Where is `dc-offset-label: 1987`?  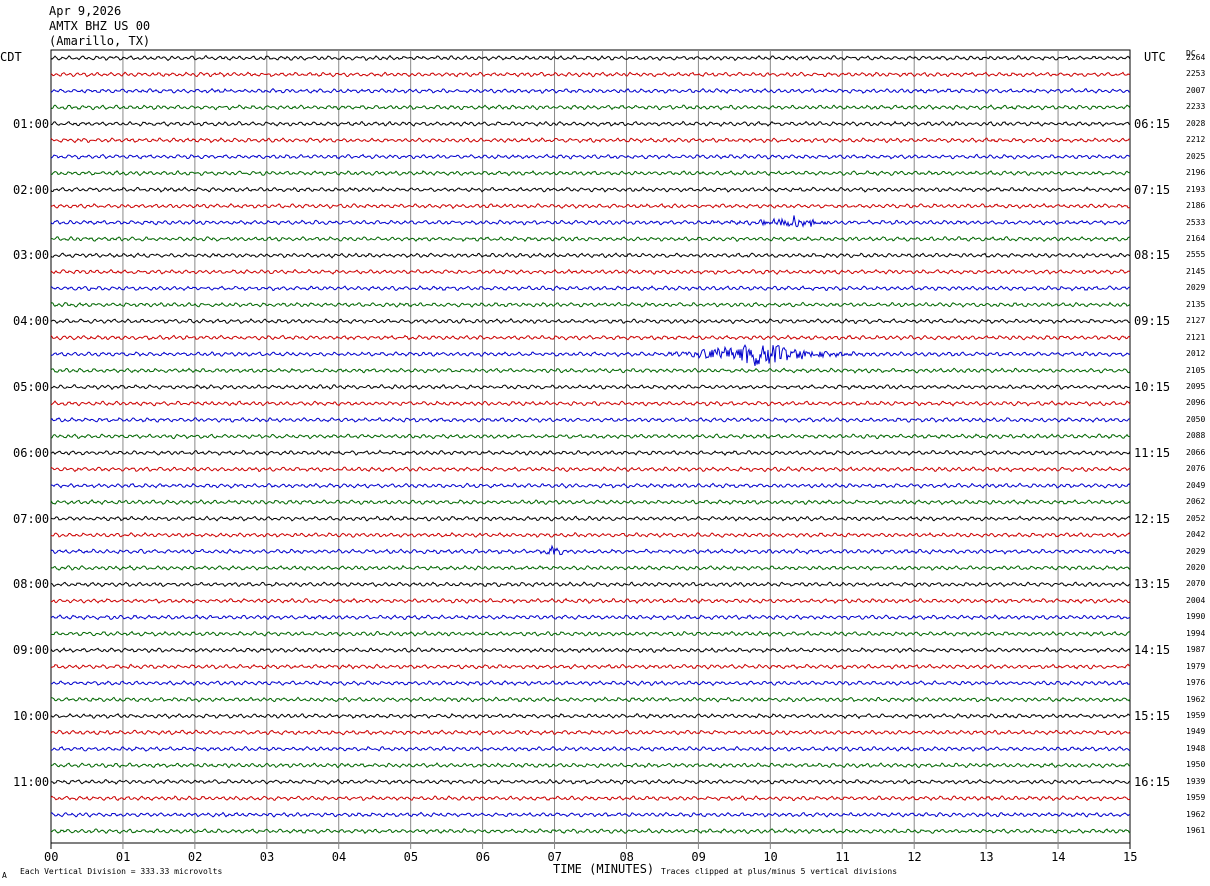 dc-offset-label: 1987 is located at coordinates (1196, 650).